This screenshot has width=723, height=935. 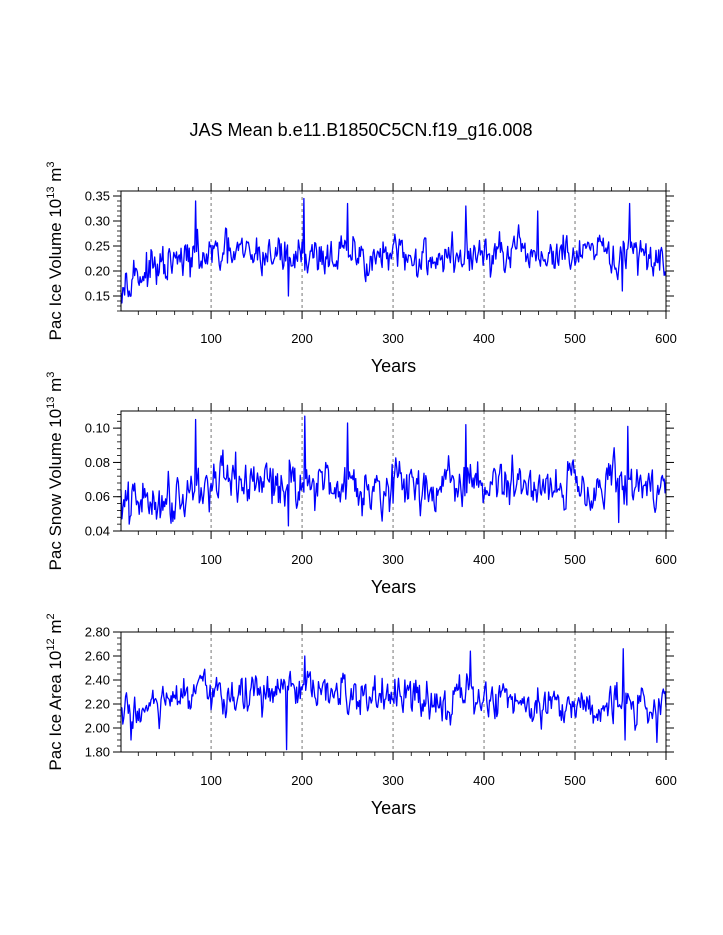 What do you see at coordinates (97, 296) in the screenshot?
I see `y-tick-label: 0.15` at bounding box center [97, 296].